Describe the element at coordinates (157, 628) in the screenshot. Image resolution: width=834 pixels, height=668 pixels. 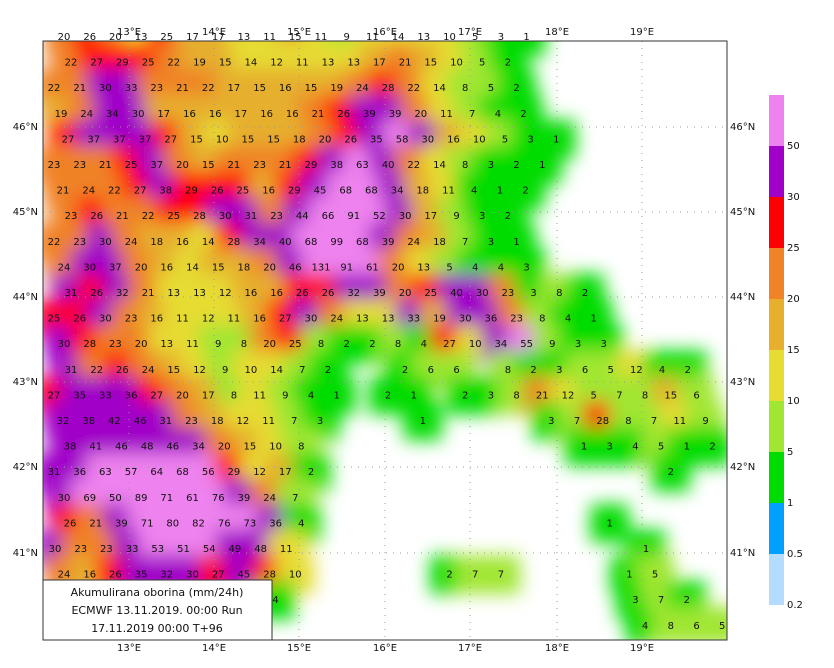
I see `caption-time: 17.11.2019 00:00 T+96` at that location.